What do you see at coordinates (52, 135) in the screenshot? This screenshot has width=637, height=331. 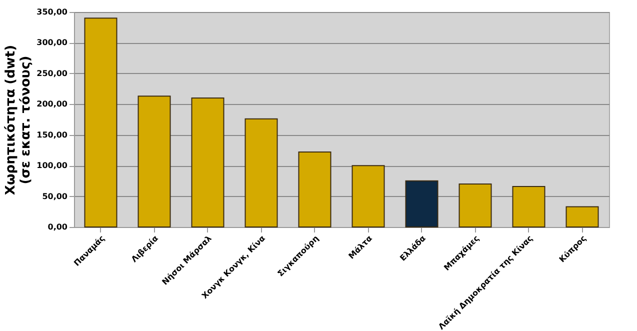 I see `y-tick-label: 150,00` at bounding box center [52, 135].